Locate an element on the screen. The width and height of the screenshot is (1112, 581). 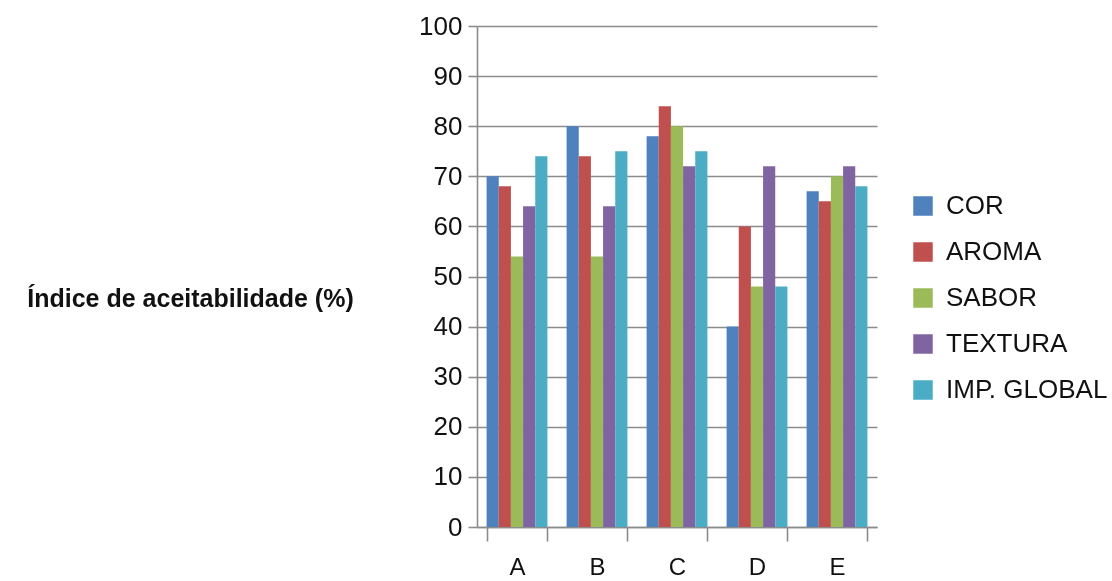
y-tick-label: 100 is located at coordinates (441, 25).